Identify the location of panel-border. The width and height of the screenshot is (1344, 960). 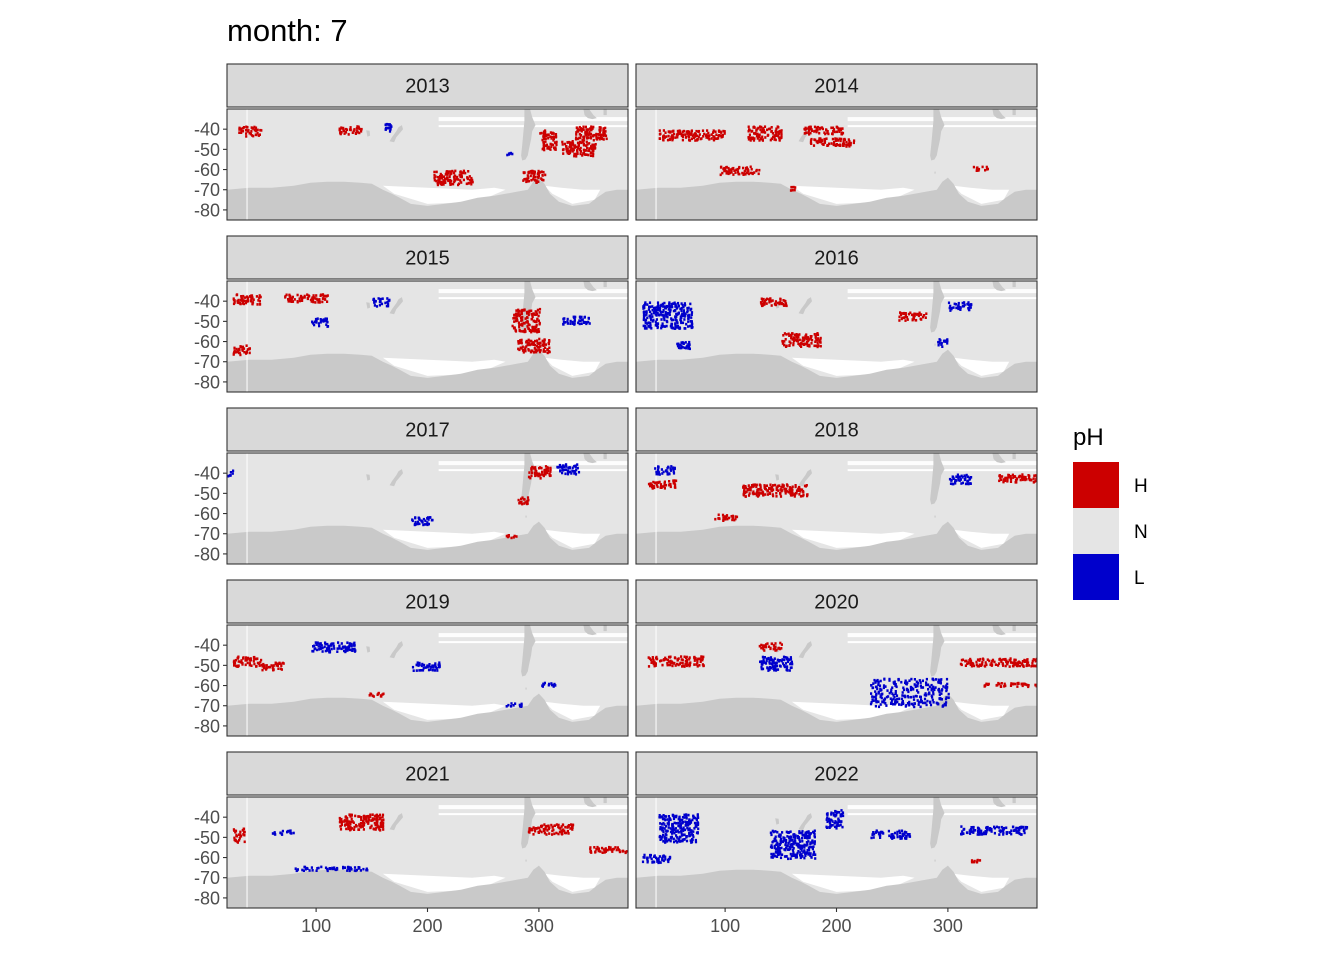
(836, 336).